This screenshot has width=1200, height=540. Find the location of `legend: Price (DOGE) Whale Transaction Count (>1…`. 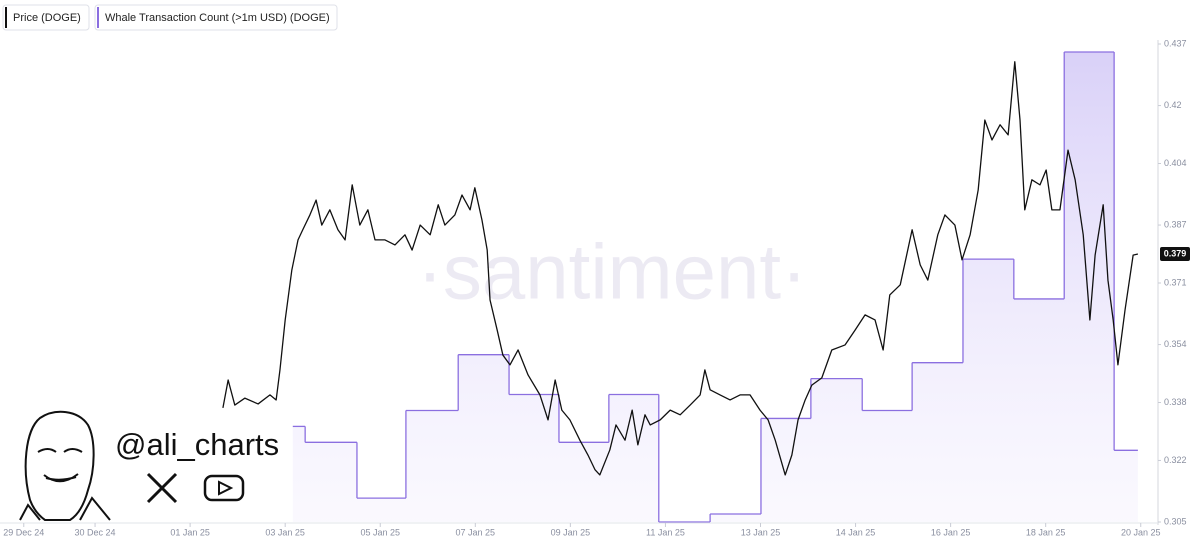

legend: Price (DOGE) Whale Transaction Count (>1… is located at coordinates (170, 17).